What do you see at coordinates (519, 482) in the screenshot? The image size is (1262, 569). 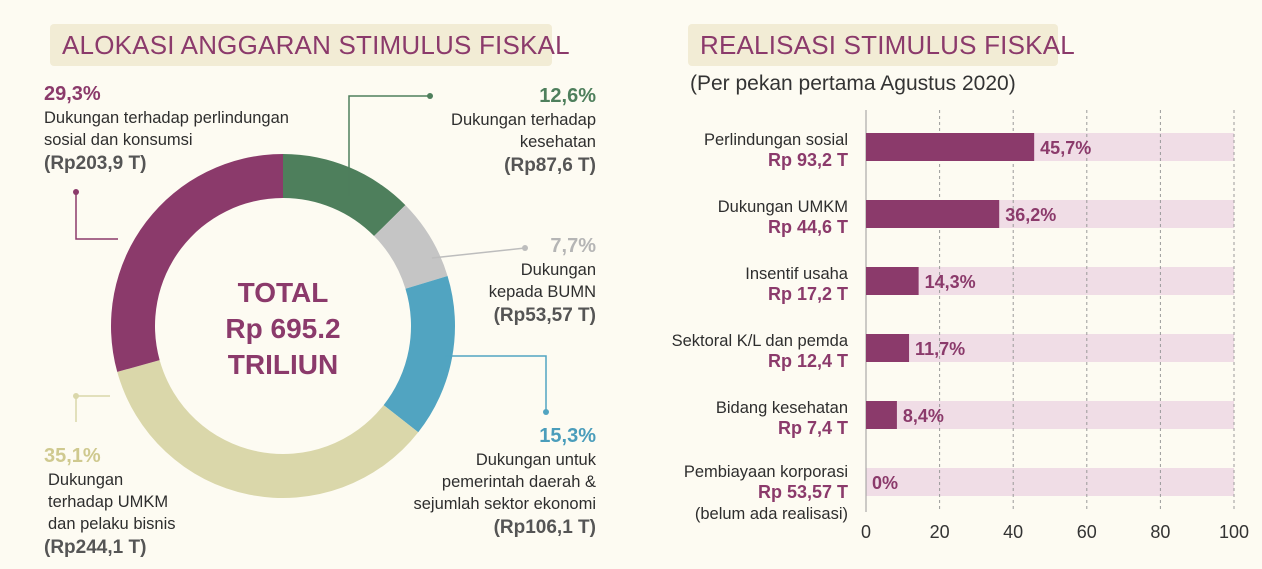 I see `slice-desc-2-1: pemerintah daerah &` at bounding box center [519, 482].